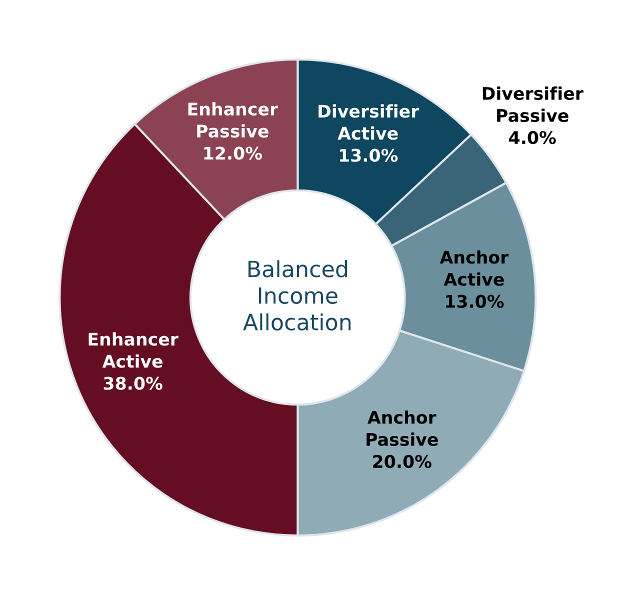 The height and width of the screenshot is (595, 630). What do you see at coordinates (233, 120) in the screenshot?
I see `slice-label: Enhancer Passive` at bounding box center [233, 120].